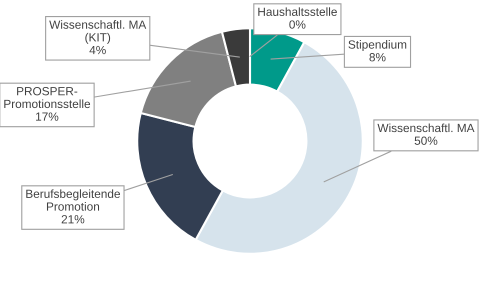  What do you see at coordinates (297, 11) in the screenshot?
I see `category-label: Haushaltsstelle` at bounding box center [297, 11].